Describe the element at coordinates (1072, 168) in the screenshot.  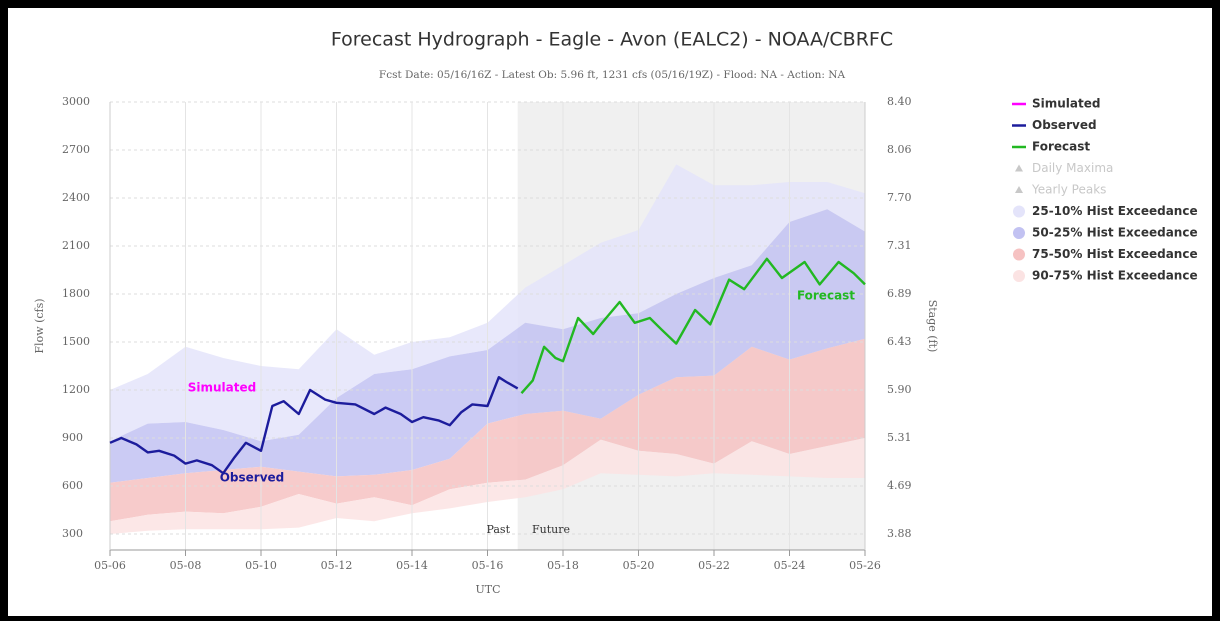
I see `legend-label: Daily Maxima` at that location.